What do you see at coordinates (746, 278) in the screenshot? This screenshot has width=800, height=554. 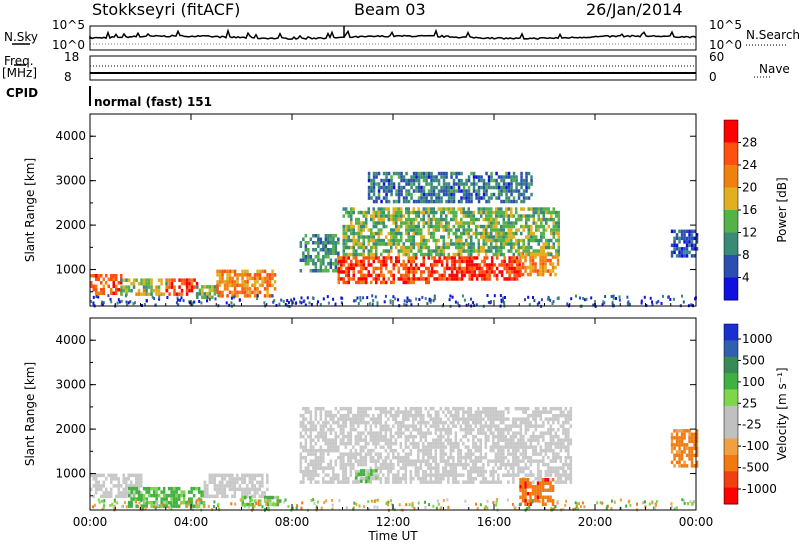 I see `power-colorbar-tick-label: 4` at bounding box center [746, 278].